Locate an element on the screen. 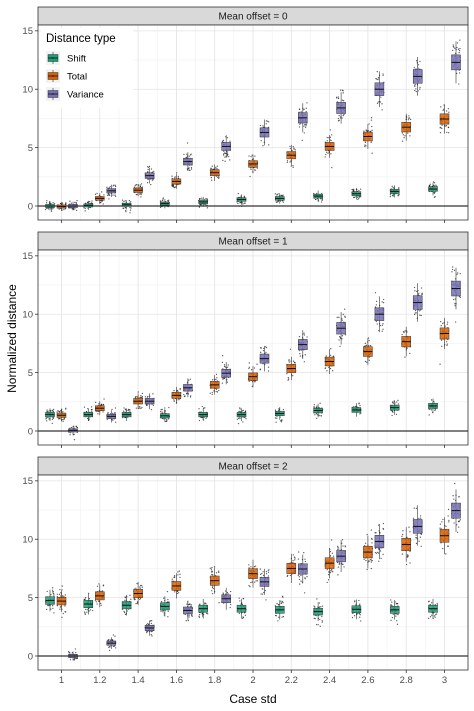 The height and width of the screenshot is (711, 474). legend-label-shift: Shift is located at coordinates (76, 59).